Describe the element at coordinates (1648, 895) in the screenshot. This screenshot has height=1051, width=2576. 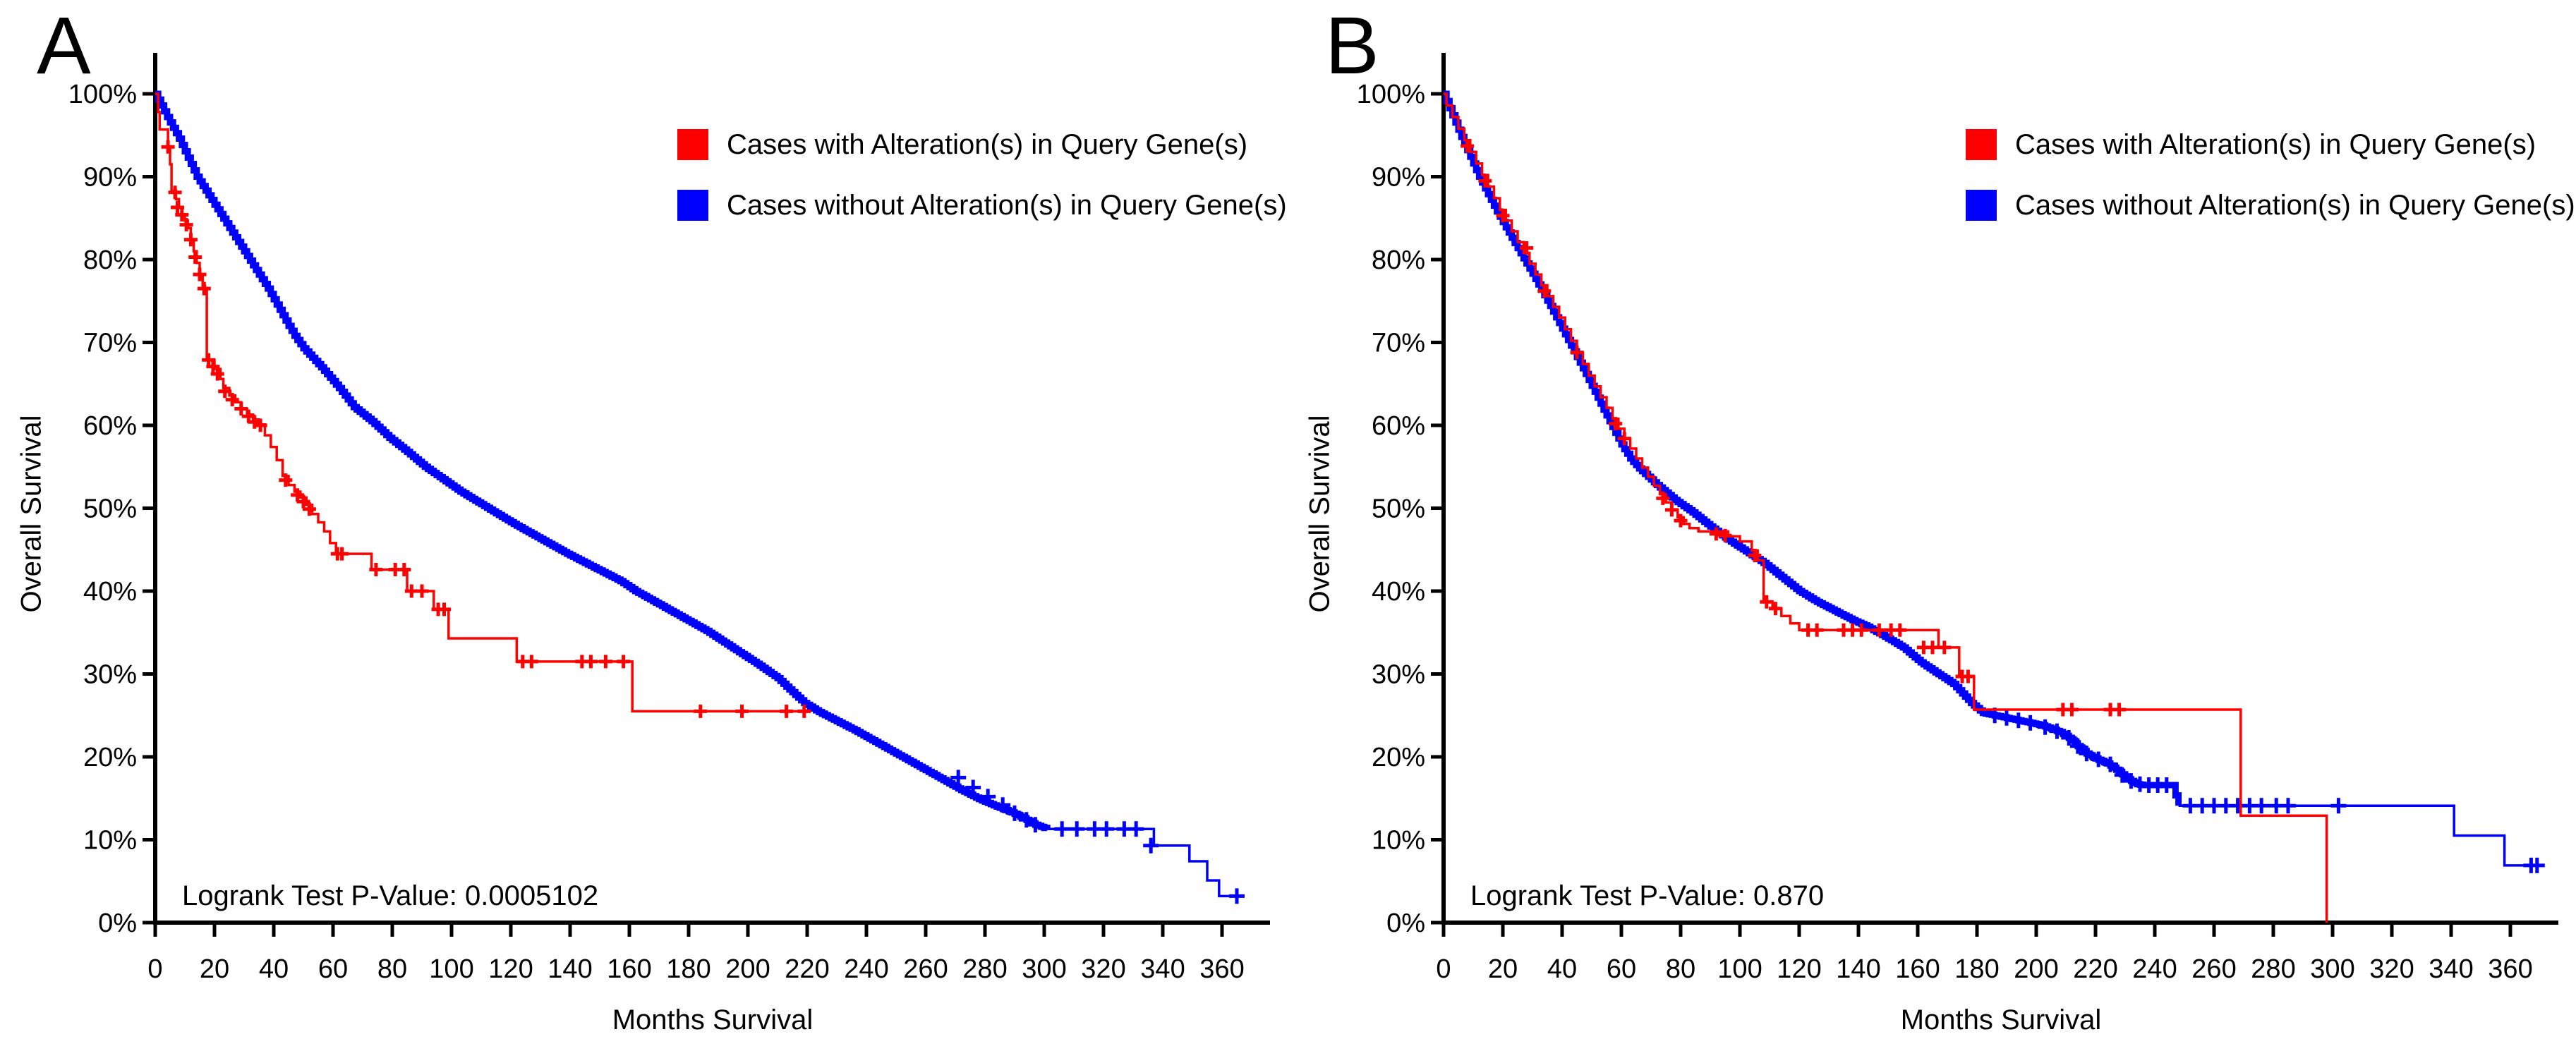
I see `logrank-pvalue: Logrank Test P-Value: 0.870` at that location.